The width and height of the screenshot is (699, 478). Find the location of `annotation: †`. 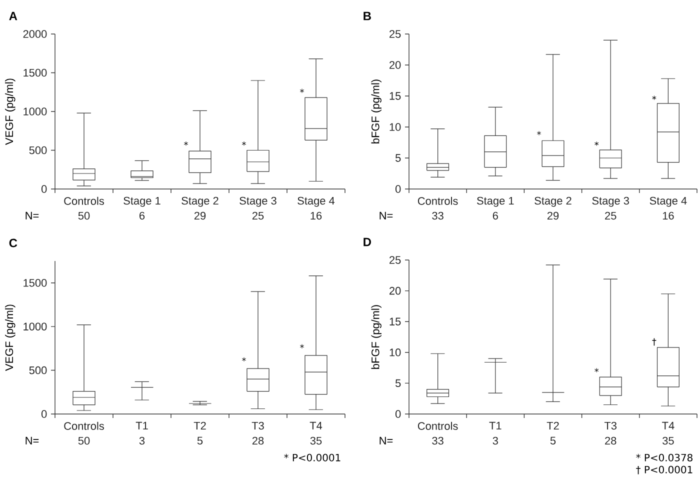

annotation: † is located at coordinates (654, 342).